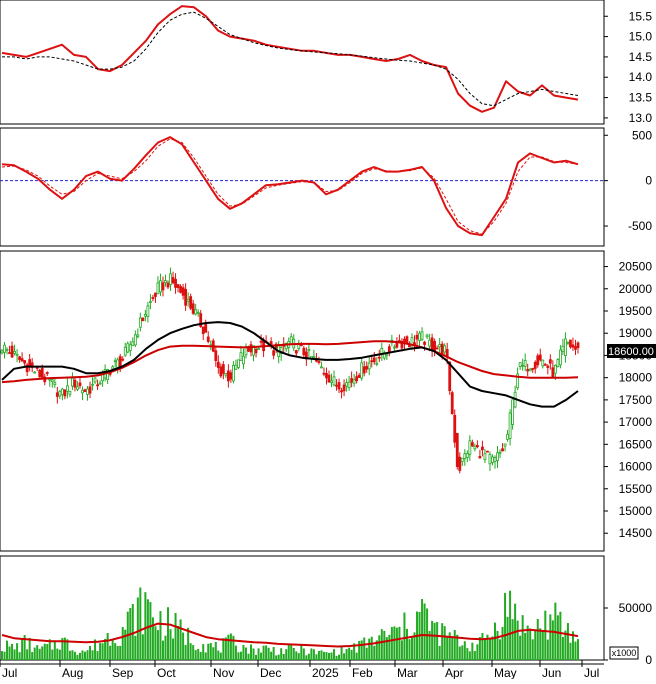  Describe the element at coordinates (648, 660) in the screenshot. I see `y-tick-label: 0` at that location.